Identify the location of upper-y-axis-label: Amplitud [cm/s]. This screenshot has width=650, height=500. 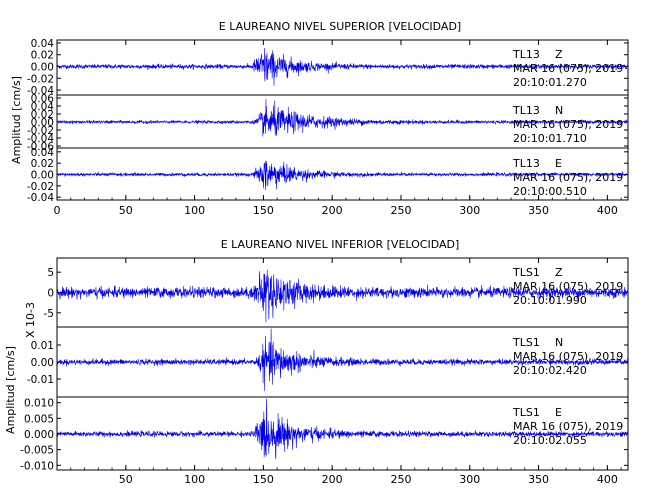
(16, 120).